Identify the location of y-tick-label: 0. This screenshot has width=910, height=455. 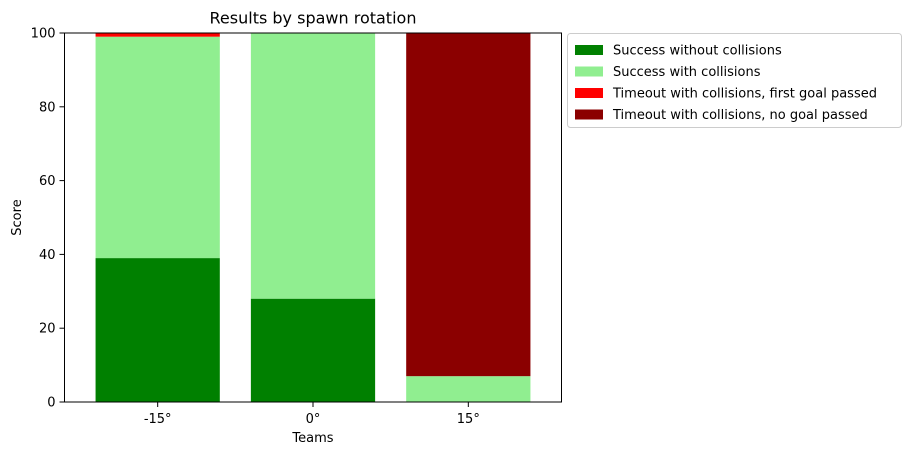
(51, 403).